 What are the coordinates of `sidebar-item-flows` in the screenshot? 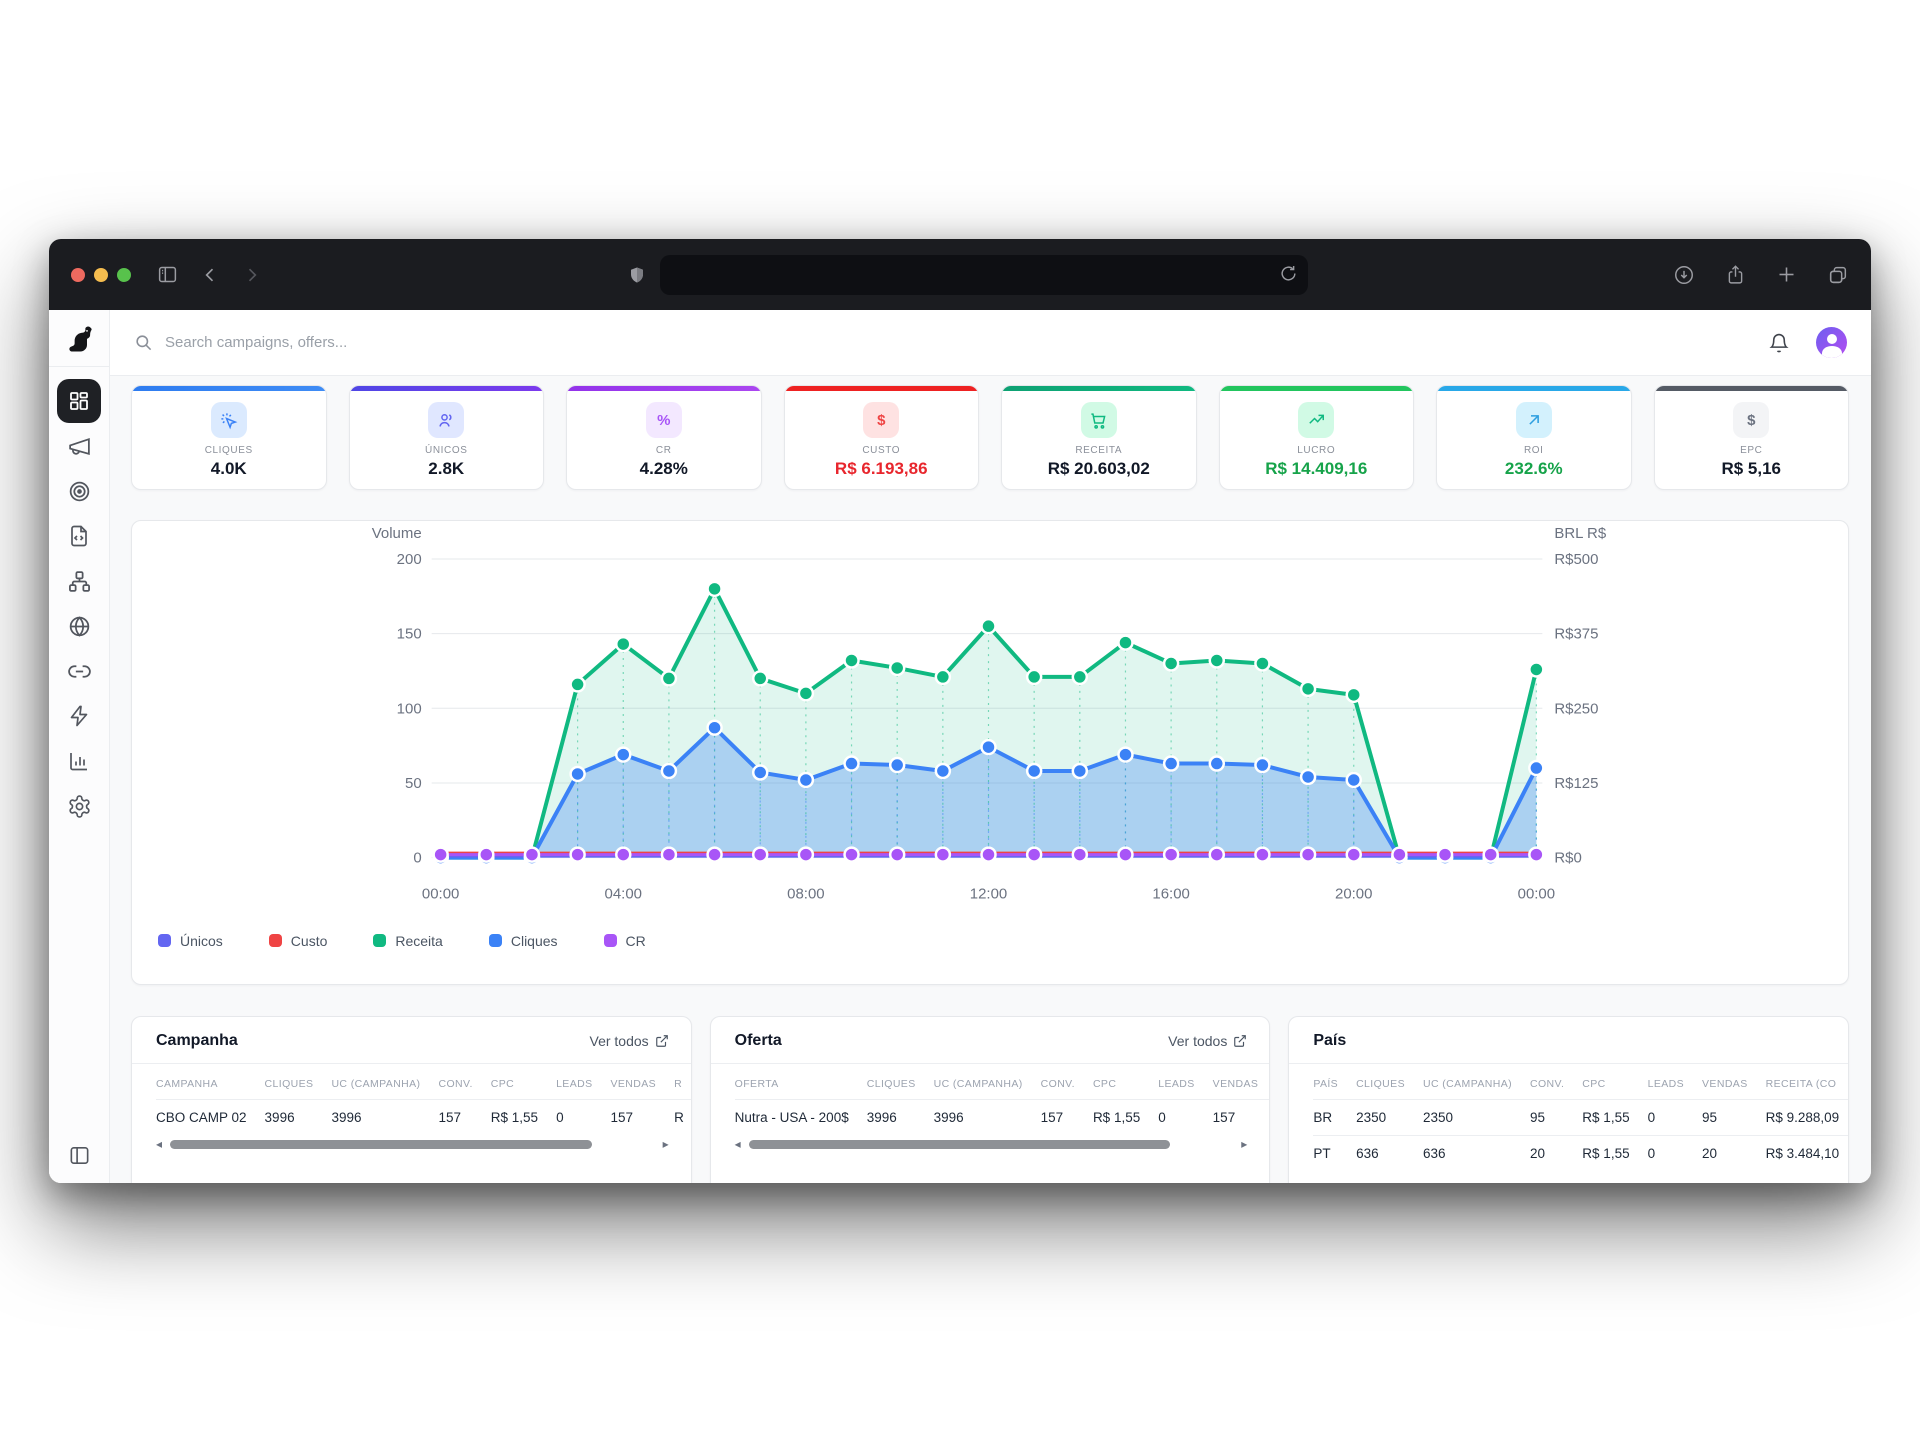 It's located at (79, 581).